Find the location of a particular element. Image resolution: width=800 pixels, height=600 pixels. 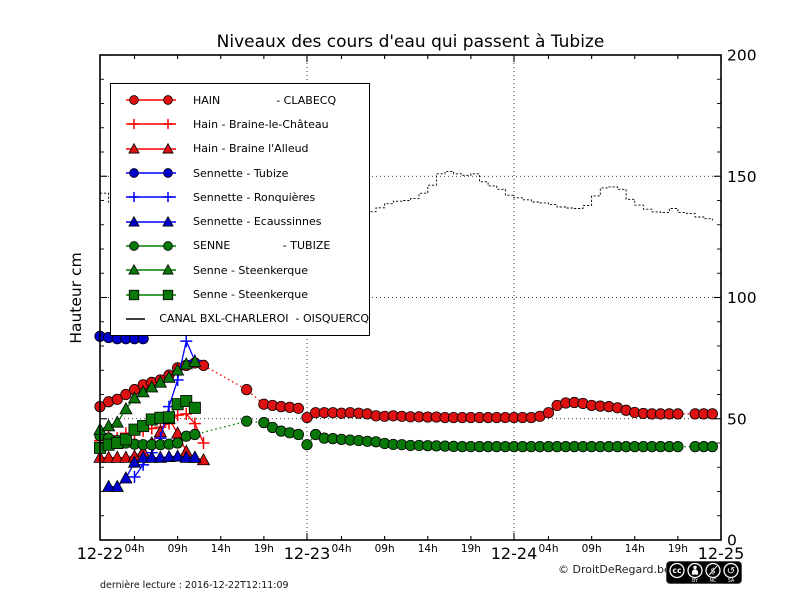

legend-item-senne-steenkerque-1: Senne - Steenkerque is located at coordinates (246, 270).